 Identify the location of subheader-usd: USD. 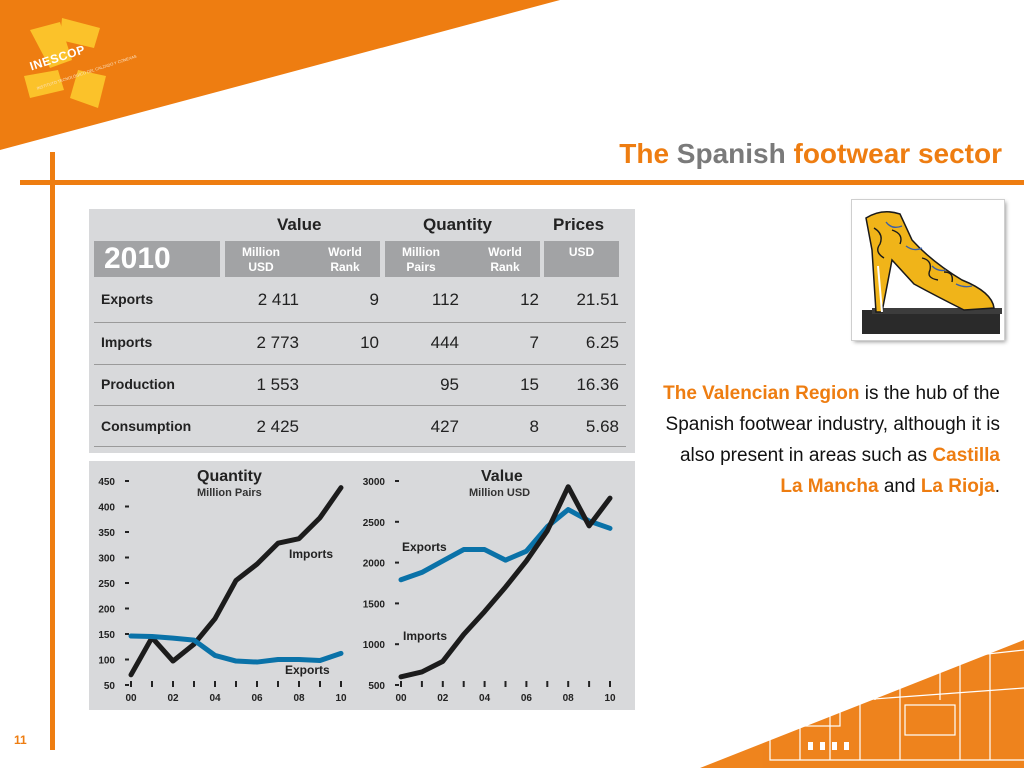
(581, 252).